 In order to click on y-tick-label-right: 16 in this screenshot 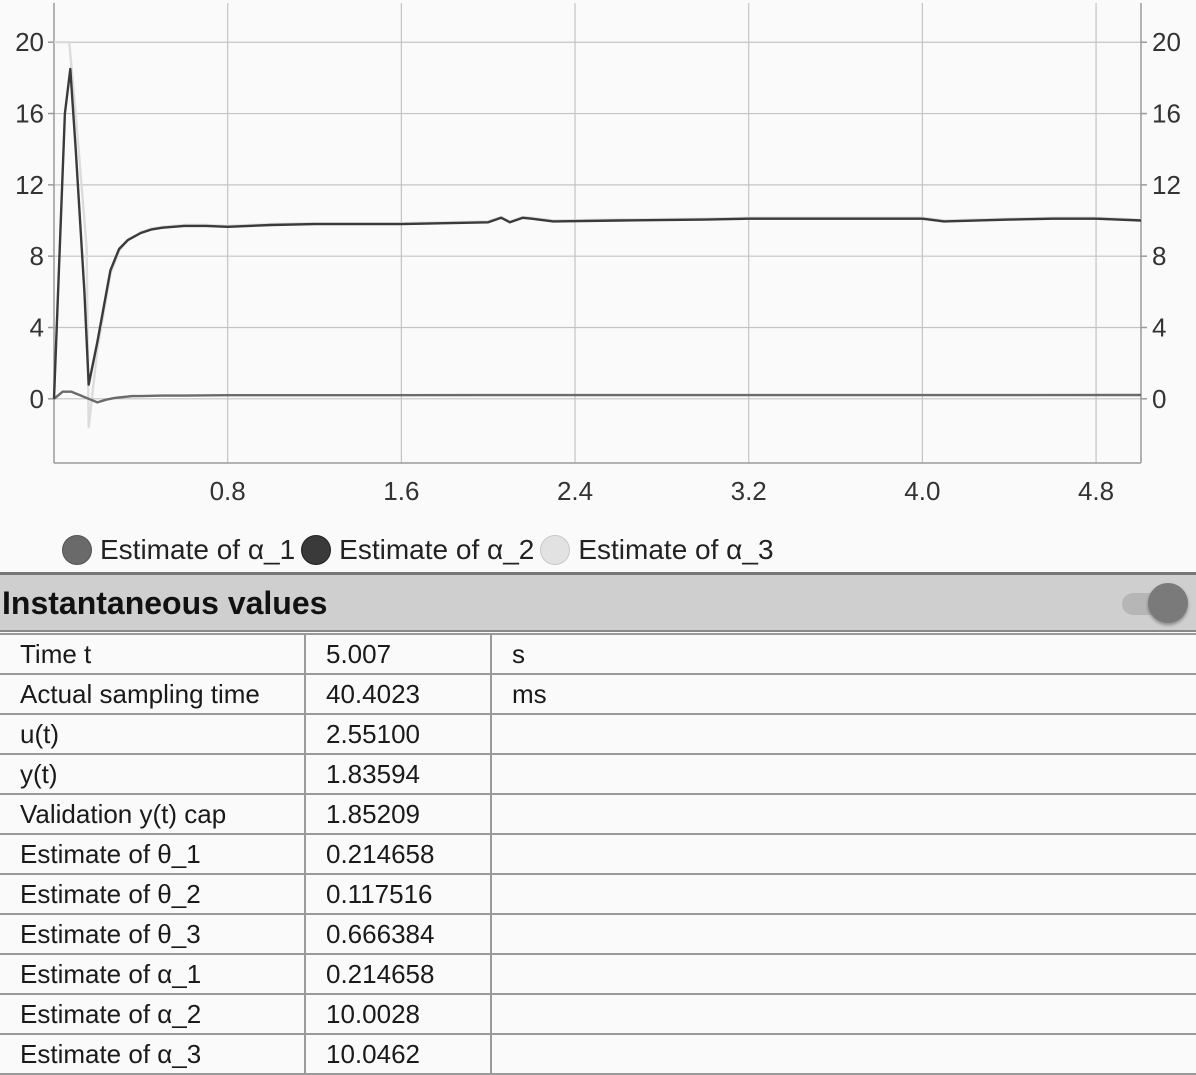, I will do `click(1166, 114)`.